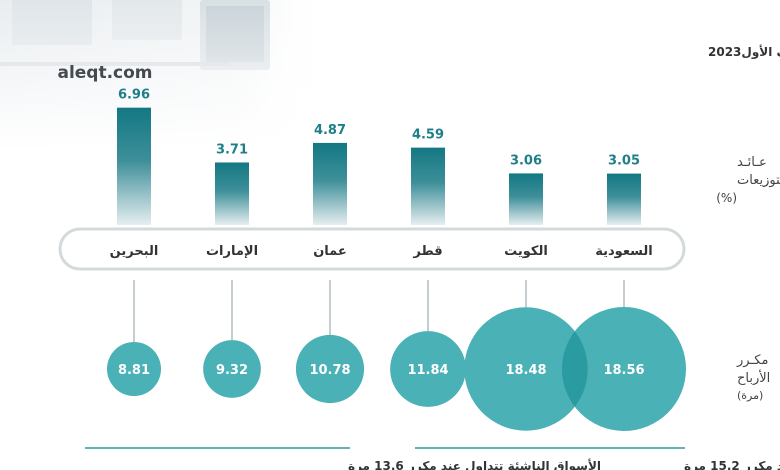  What do you see at coordinates (104, 73) in the screenshot?
I see `site-url: aleqt.com` at bounding box center [104, 73].